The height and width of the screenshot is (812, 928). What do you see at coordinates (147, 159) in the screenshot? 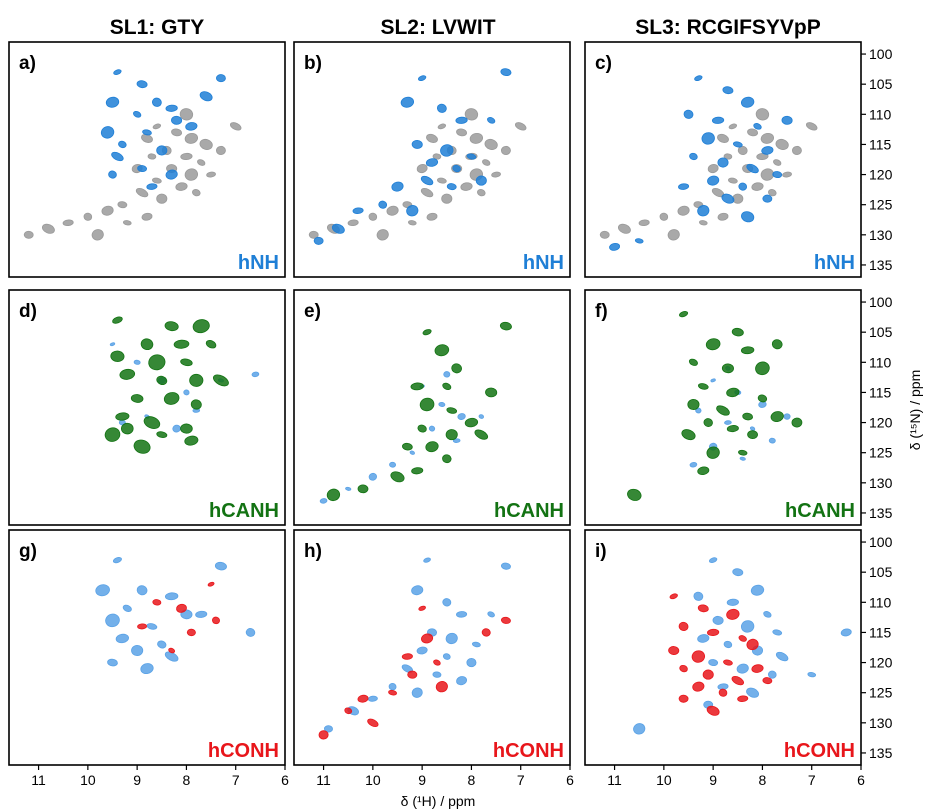
I see `panel-frame` at bounding box center [147, 159].